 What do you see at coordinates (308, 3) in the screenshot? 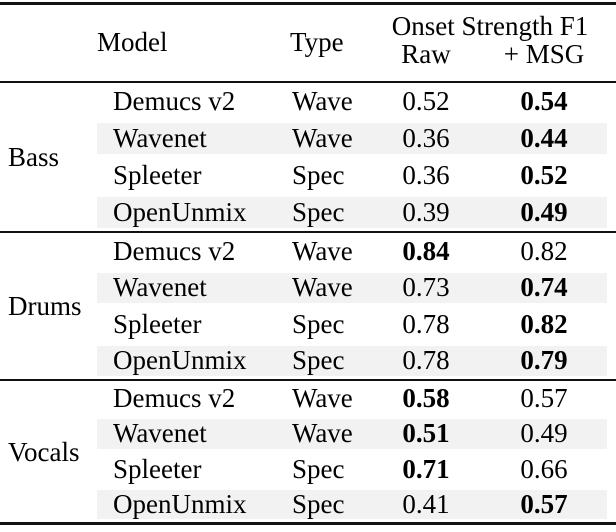
I see `table-top-rule` at bounding box center [308, 3].